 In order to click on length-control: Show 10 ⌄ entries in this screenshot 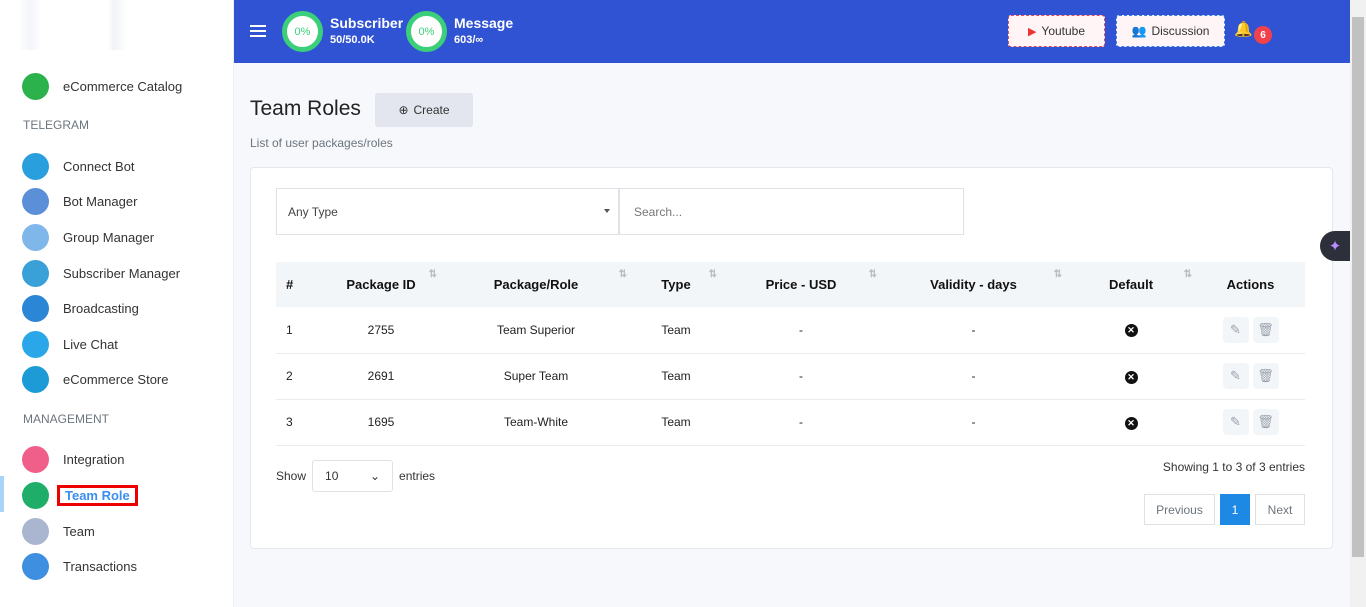, I will do `click(355, 476)`.